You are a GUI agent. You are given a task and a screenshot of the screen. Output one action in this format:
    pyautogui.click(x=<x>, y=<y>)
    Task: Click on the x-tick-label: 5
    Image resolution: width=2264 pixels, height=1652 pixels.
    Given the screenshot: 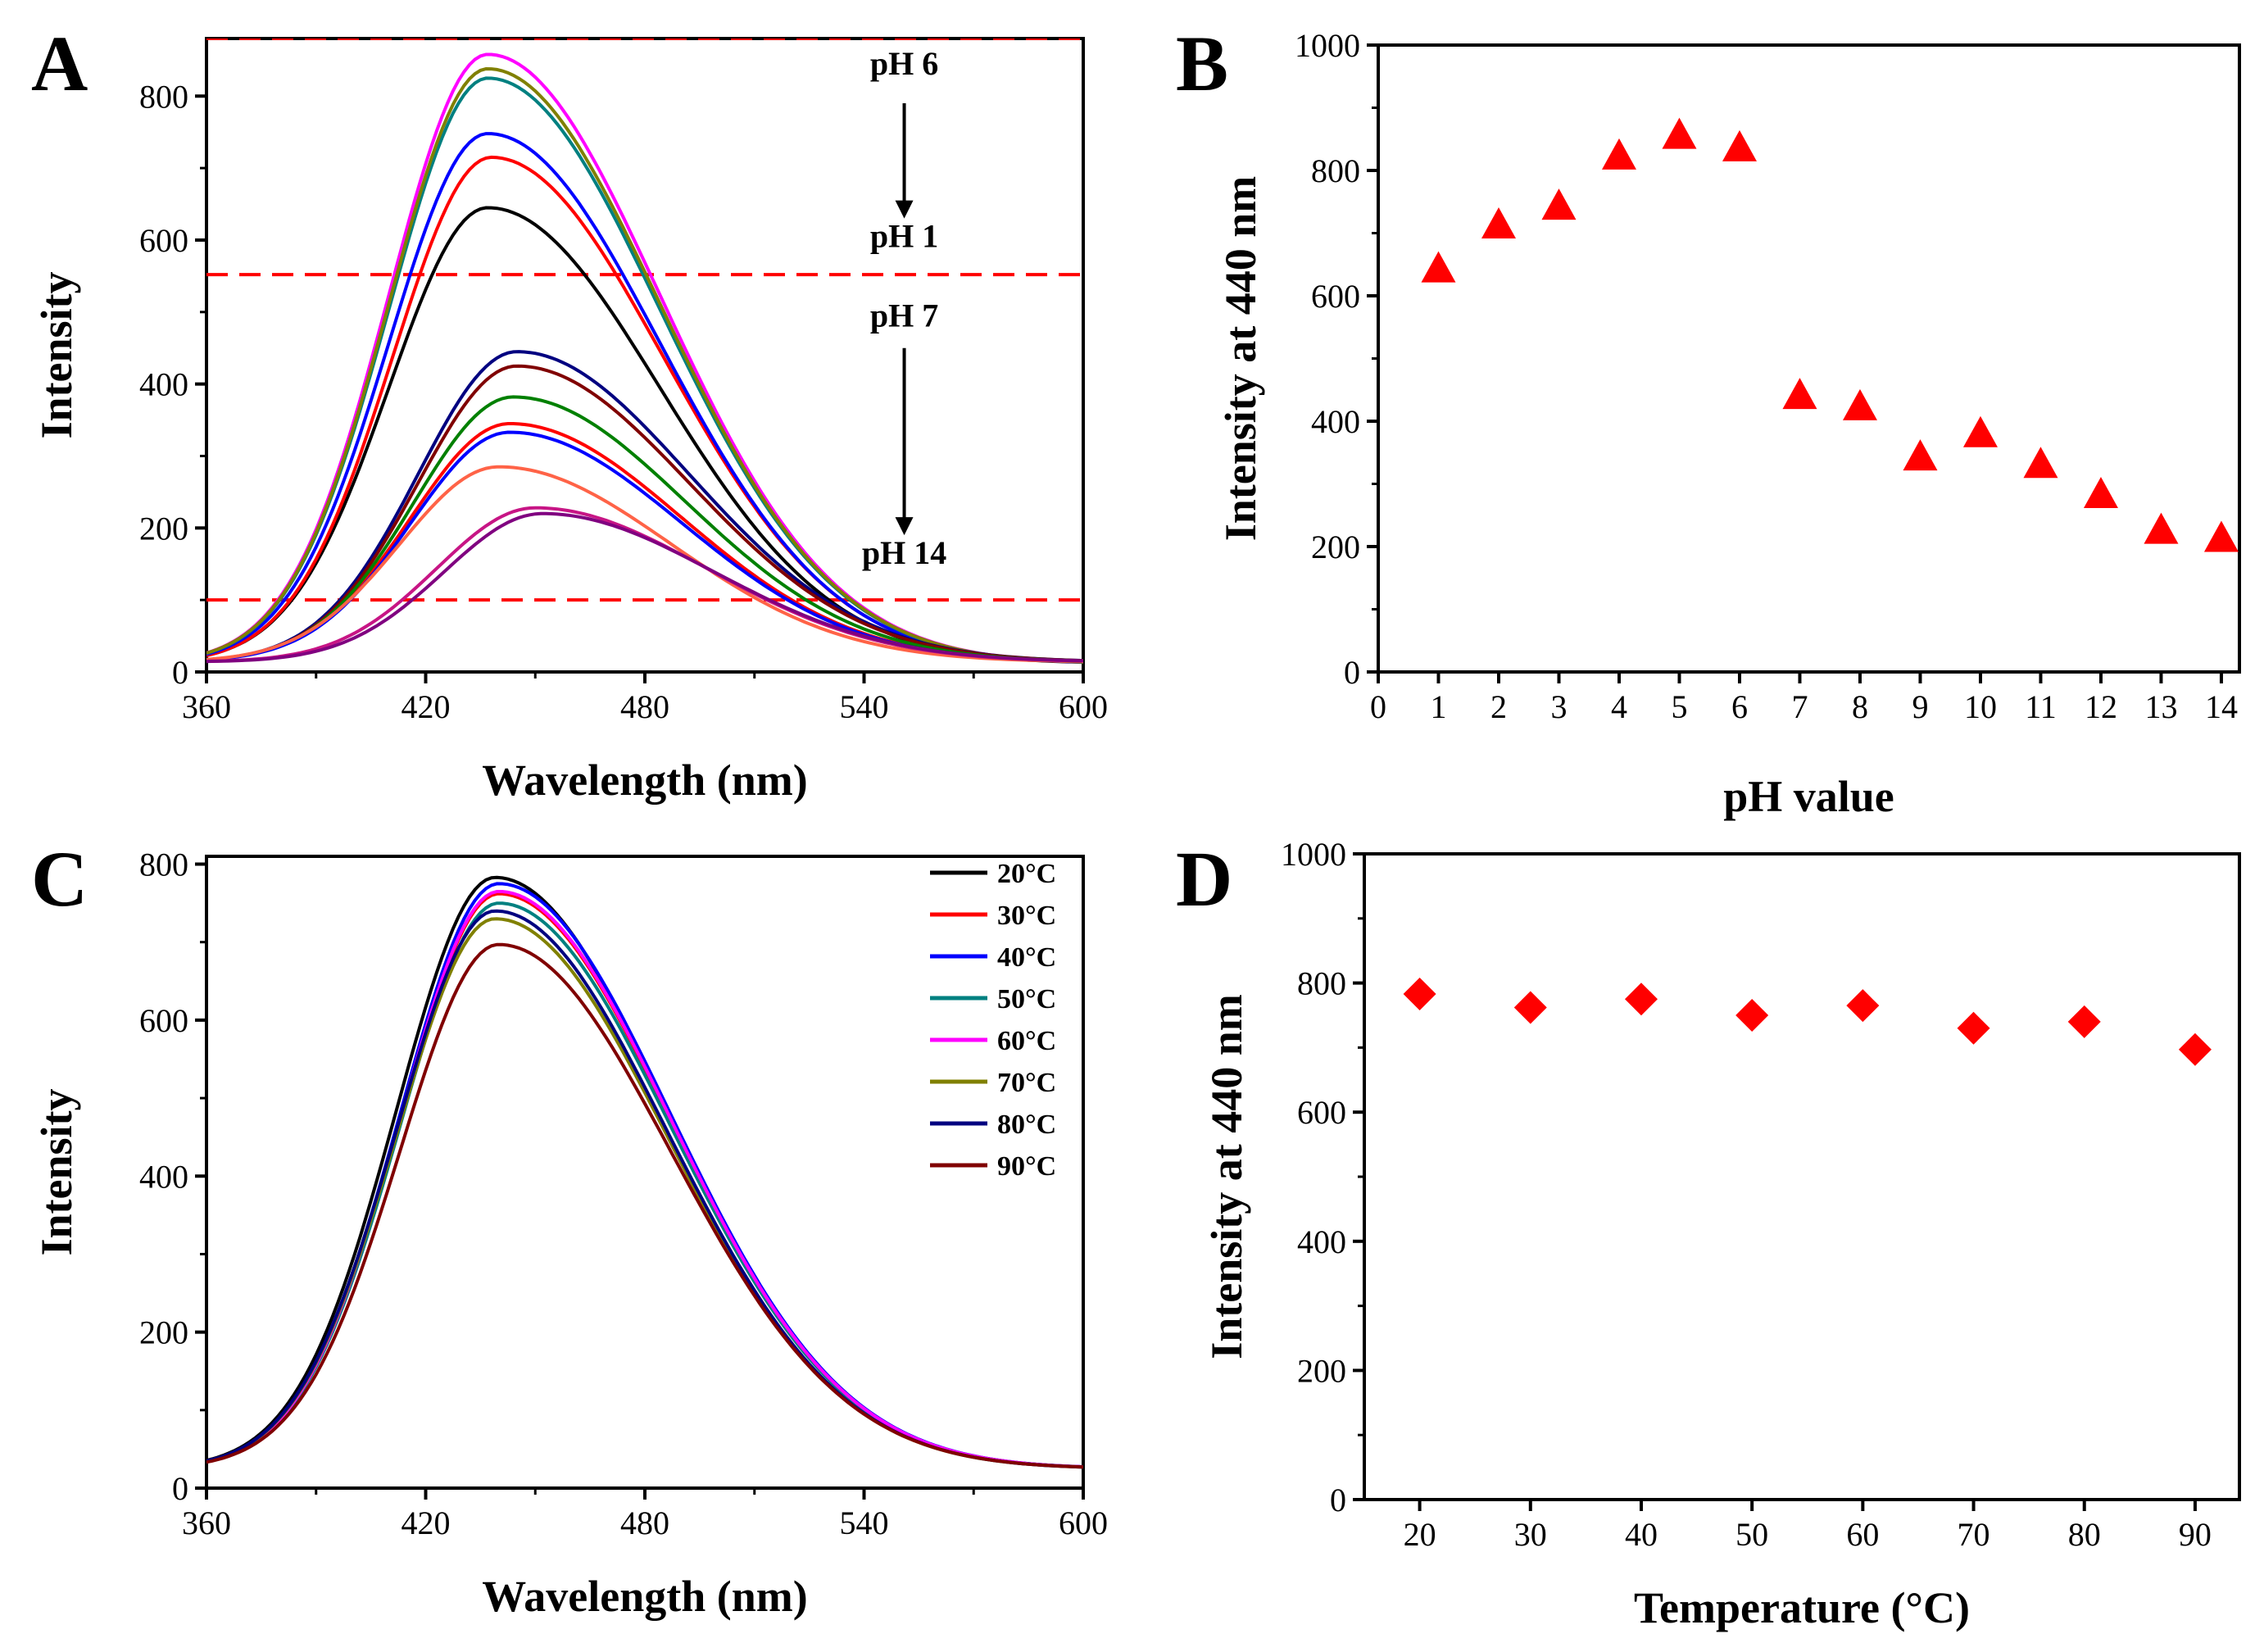 What is the action you would take?
    pyautogui.click(x=1679, y=707)
    